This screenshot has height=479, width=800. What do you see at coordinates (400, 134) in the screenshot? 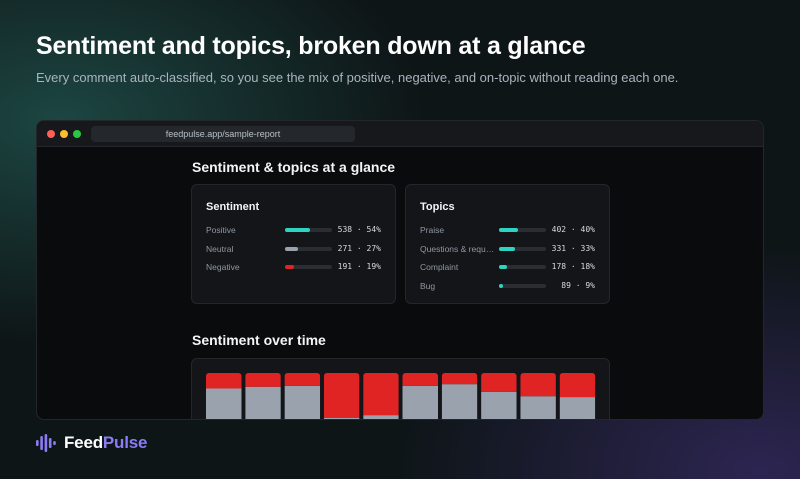
I see `browser-titlebar: feedpulse.app/sample-report` at bounding box center [400, 134].